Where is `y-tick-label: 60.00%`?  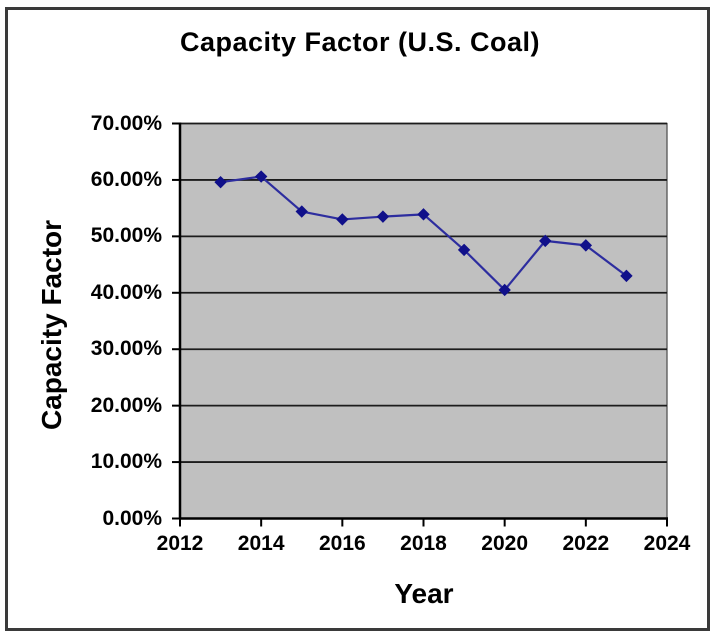
y-tick-label: 60.00% is located at coordinates (126, 179).